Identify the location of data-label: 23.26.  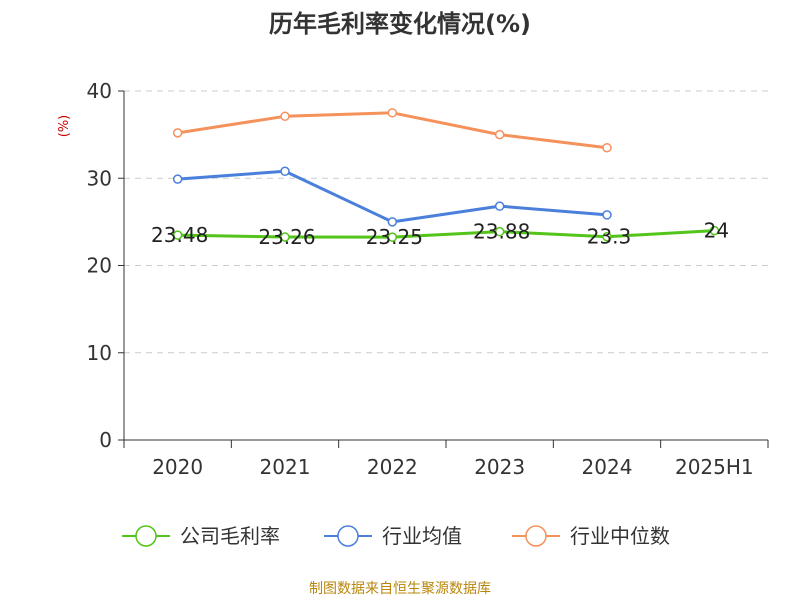
(286, 237).